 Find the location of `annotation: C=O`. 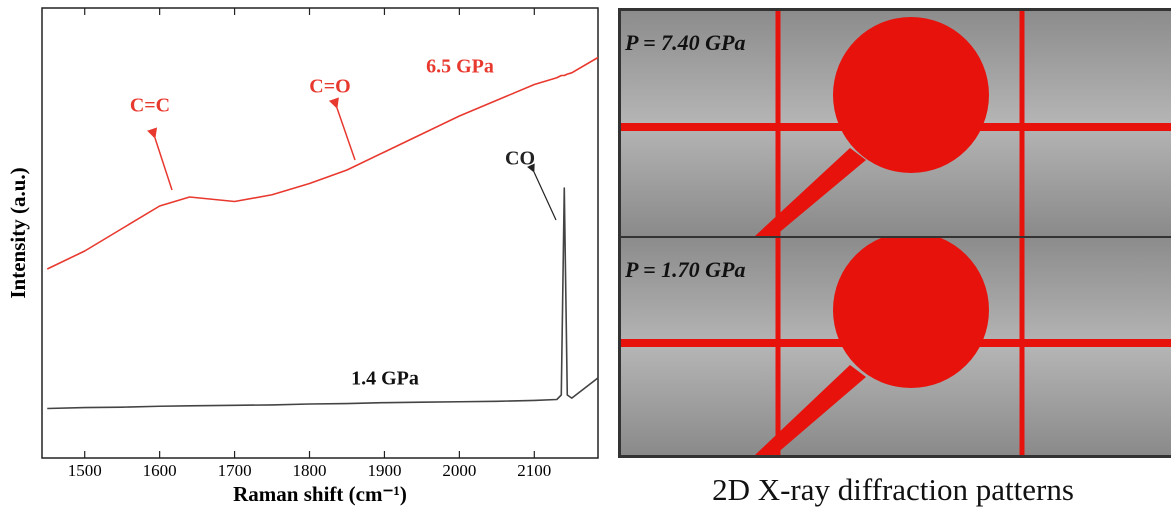

annotation: C=O is located at coordinates (329, 87).